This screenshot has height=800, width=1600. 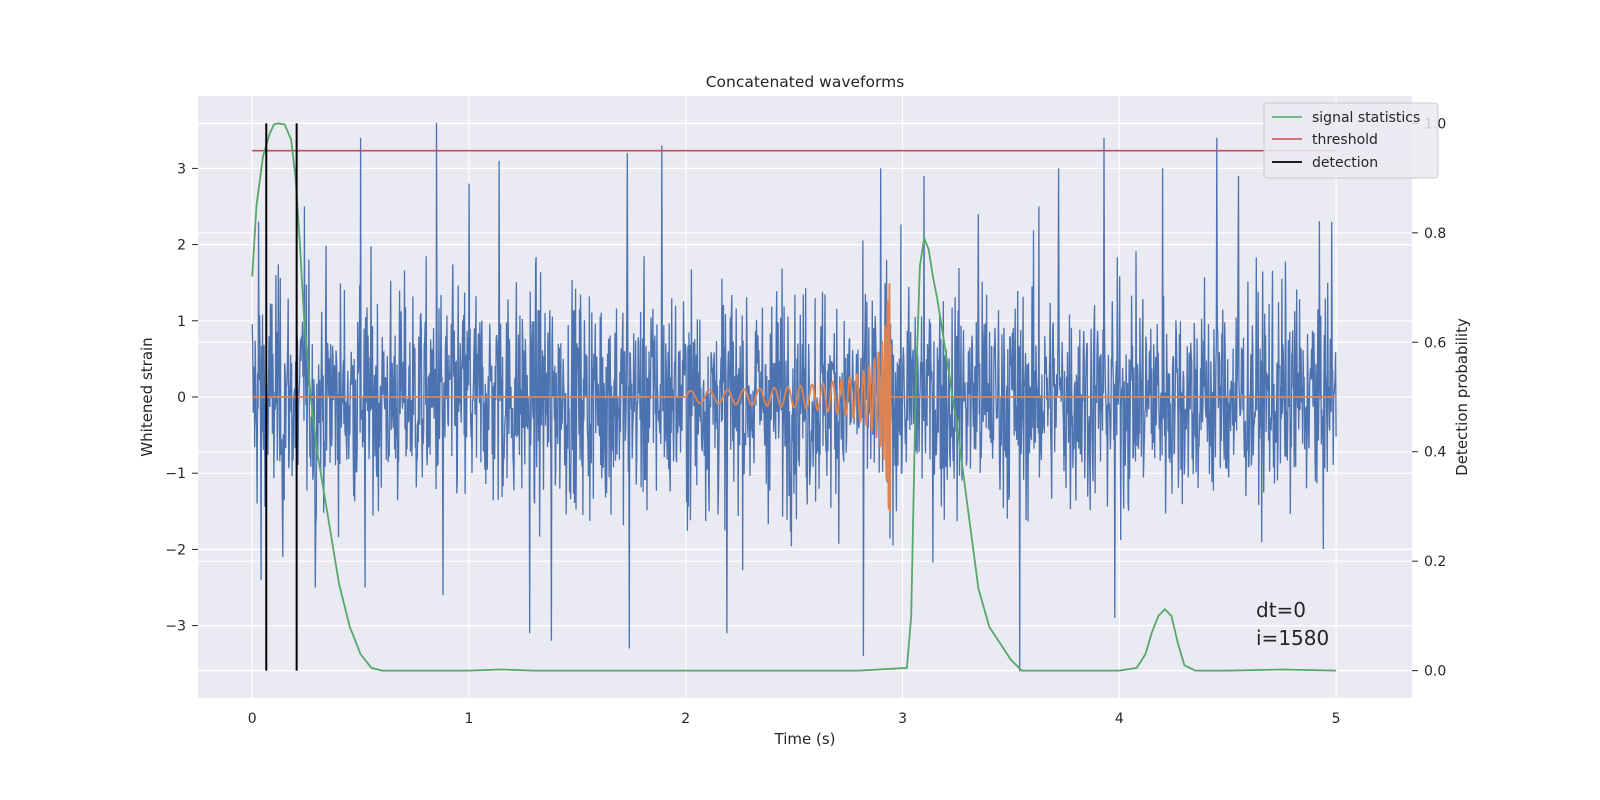 I want to click on x-tick-label: 4, so click(x=1119, y=719).